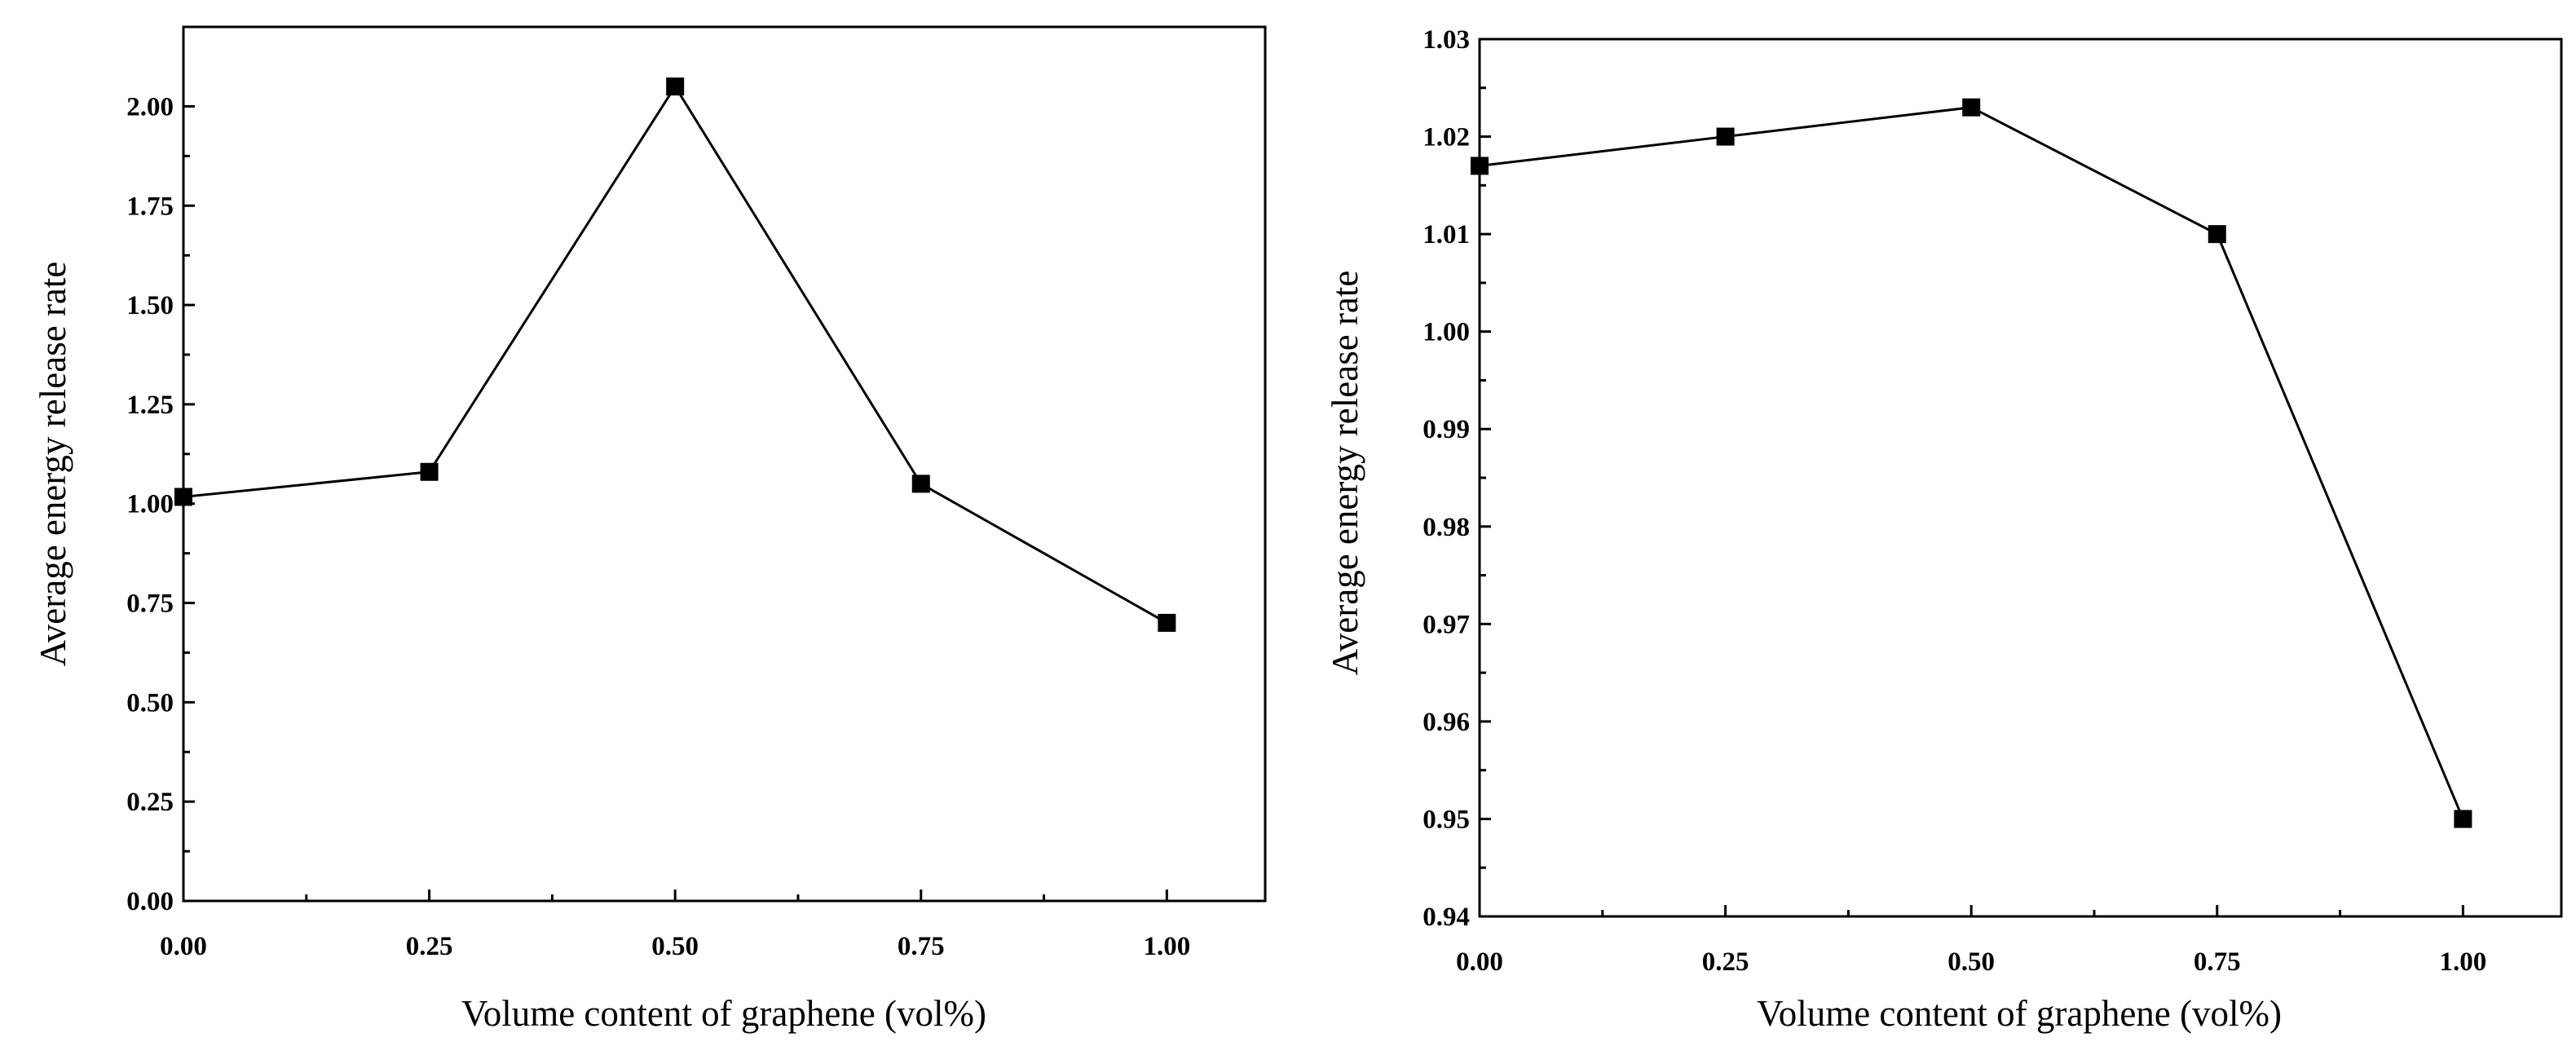 Image resolution: width=2576 pixels, height=1064 pixels. What do you see at coordinates (1446, 429) in the screenshot?
I see `right-y-tick-label: 0.99` at bounding box center [1446, 429].